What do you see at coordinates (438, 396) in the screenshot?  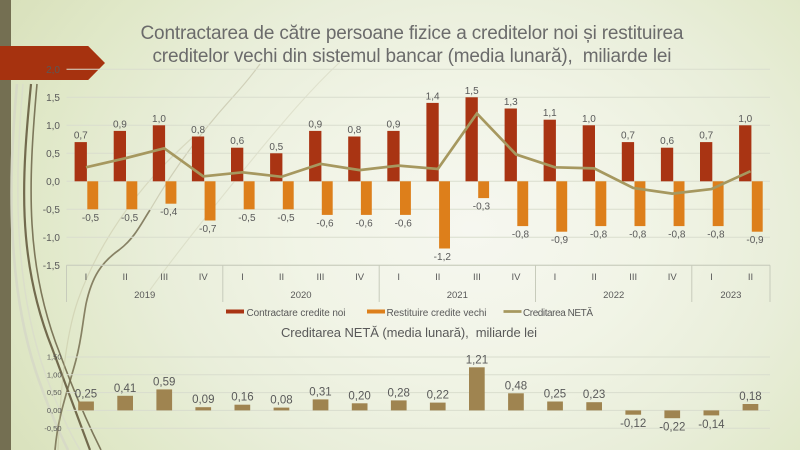 I see `svg-text: 0,22` at bounding box center [438, 396].